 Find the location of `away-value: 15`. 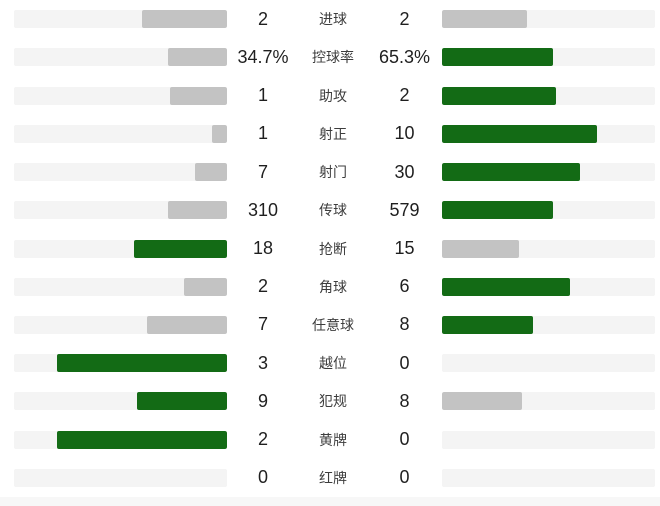

away-value: 15 is located at coordinates (404, 248).